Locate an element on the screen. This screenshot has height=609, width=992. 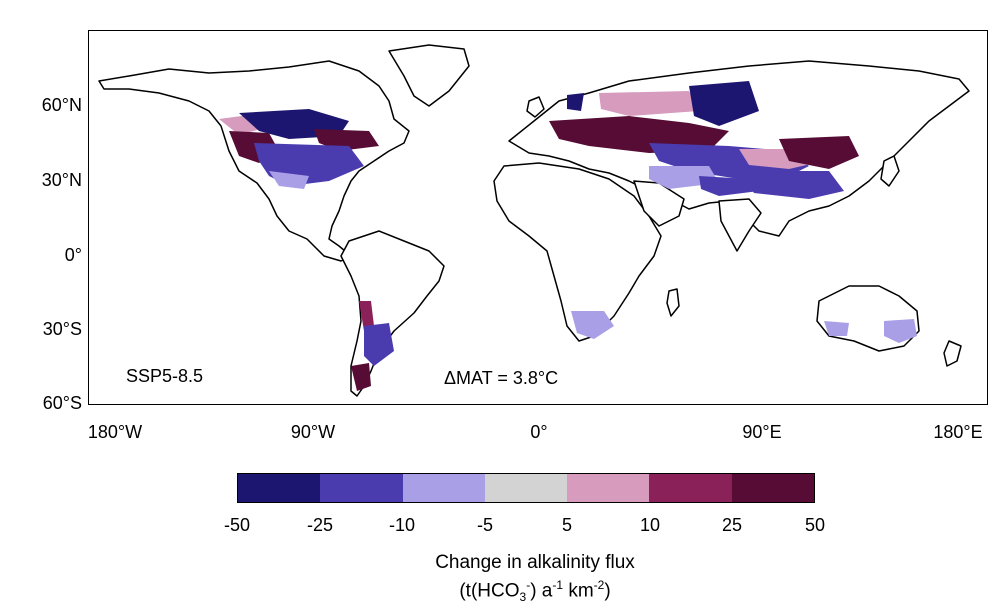
region-ea-blue is located at coordinates (791, 185).